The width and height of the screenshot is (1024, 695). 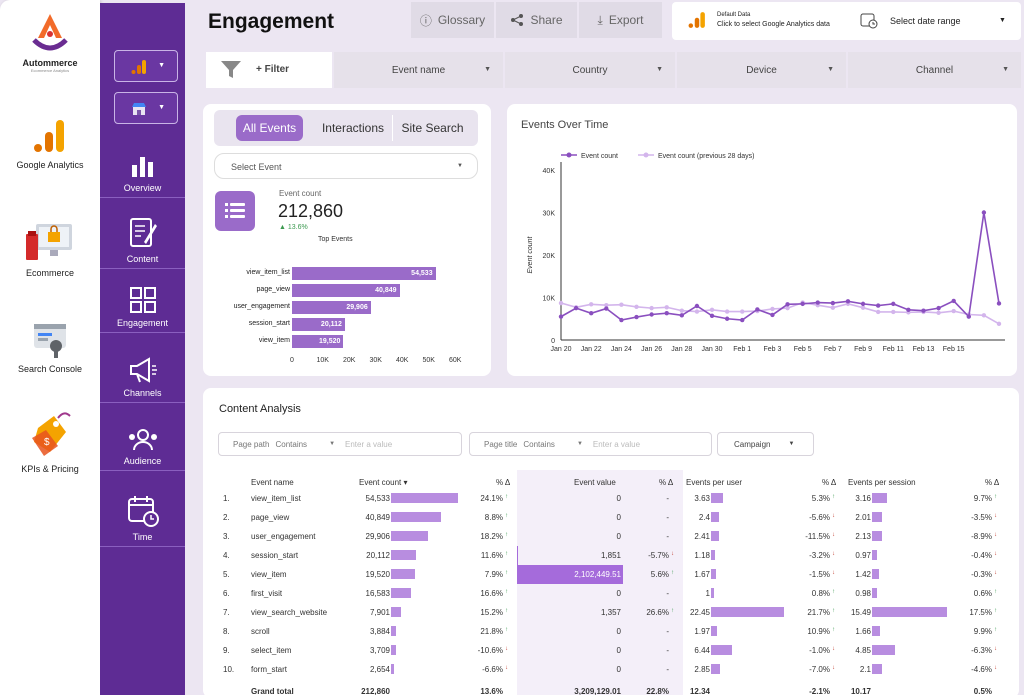 I want to click on select-event-dropdown: Select Event ▼, so click(x=346, y=166).